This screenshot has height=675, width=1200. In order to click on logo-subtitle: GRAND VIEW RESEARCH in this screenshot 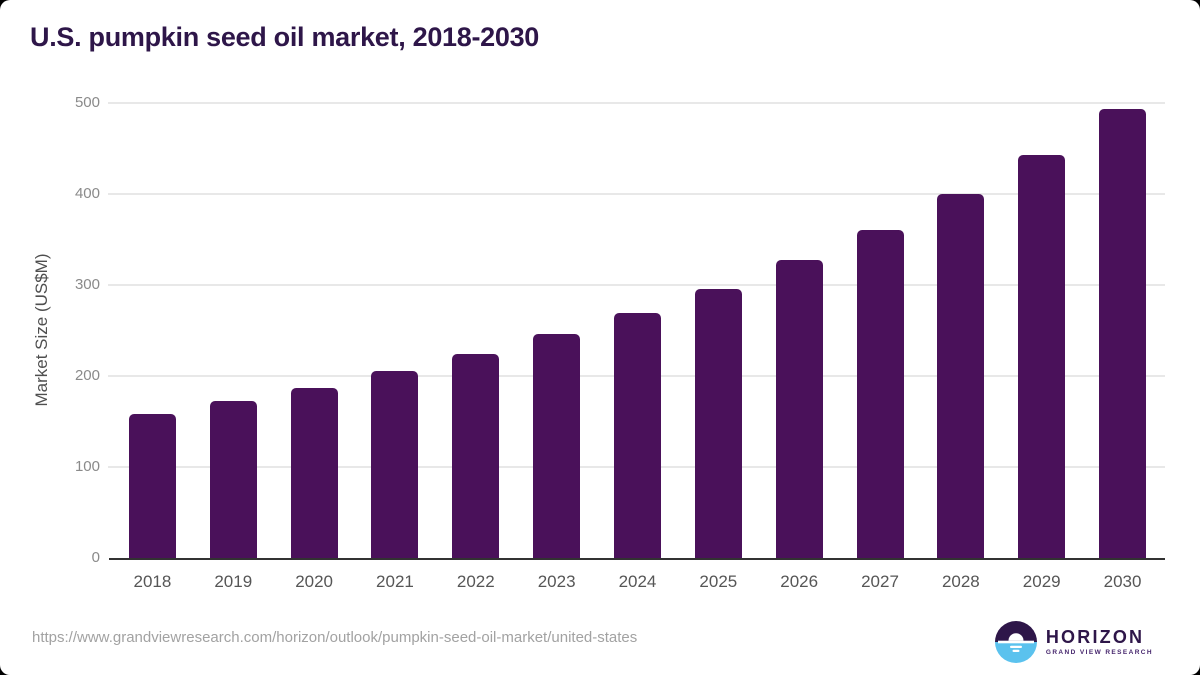, I will do `click(1099, 652)`.